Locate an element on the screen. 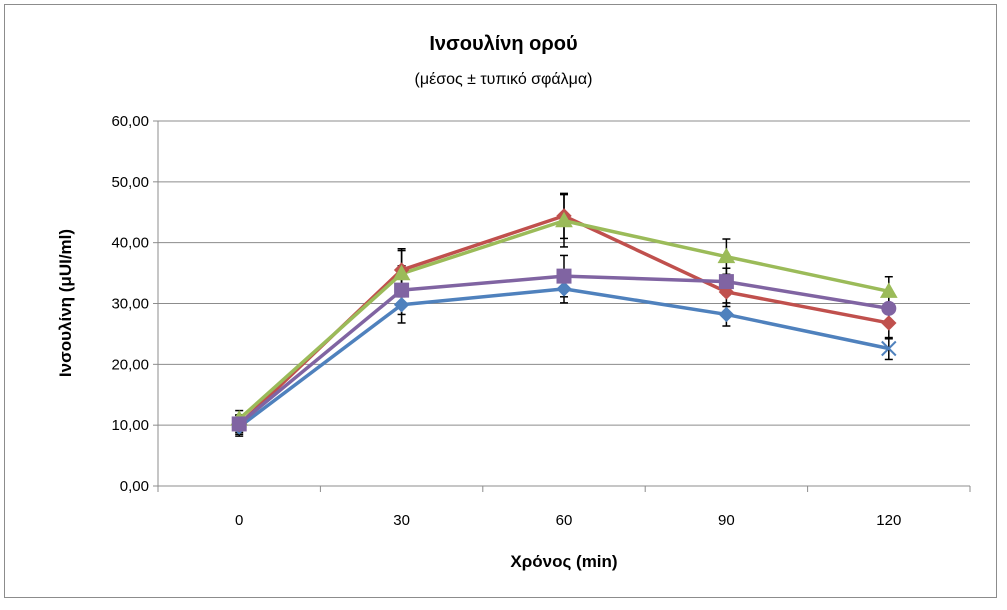 This screenshot has height=610, width=1007. y-axis-title: Ινσουλίνη (μUI/ml) is located at coordinates (65, 303).